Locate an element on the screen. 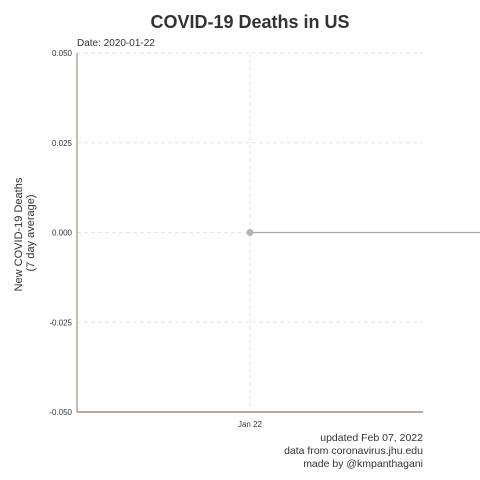 The height and width of the screenshot is (480, 480). y-tick-label: 0.000 is located at coordinates (62, 233).